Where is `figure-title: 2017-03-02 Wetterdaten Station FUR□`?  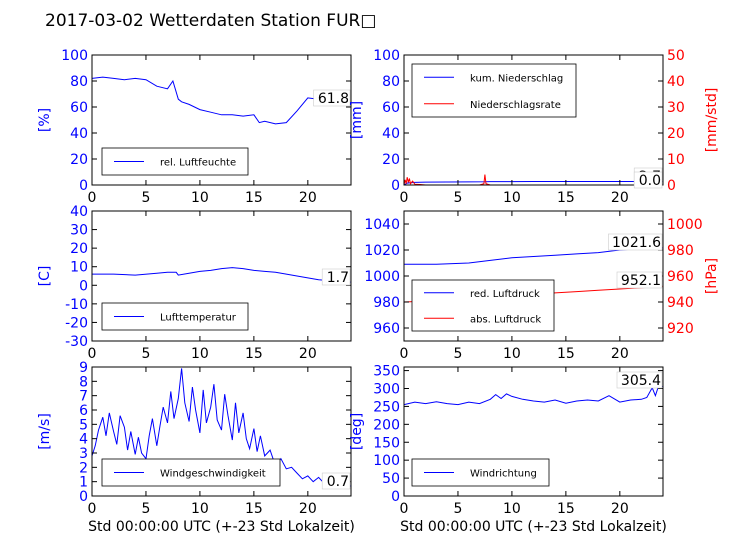
figure-title: 2017-03-02 Wetterdaten Station FUR□ is located at coordinates (210, 21).